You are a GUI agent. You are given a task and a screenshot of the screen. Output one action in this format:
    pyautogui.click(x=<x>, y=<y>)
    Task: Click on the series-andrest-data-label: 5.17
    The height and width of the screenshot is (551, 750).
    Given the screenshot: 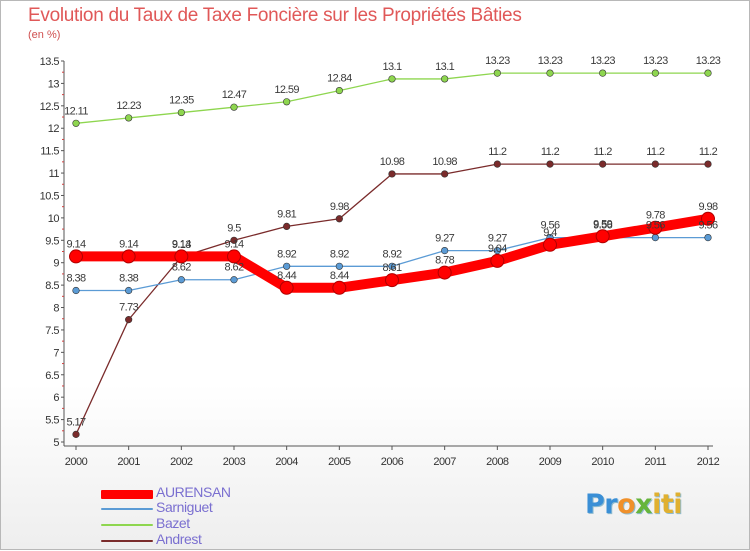 What is the action you would take?
    pyautogui.click(x=75, y=422)
    